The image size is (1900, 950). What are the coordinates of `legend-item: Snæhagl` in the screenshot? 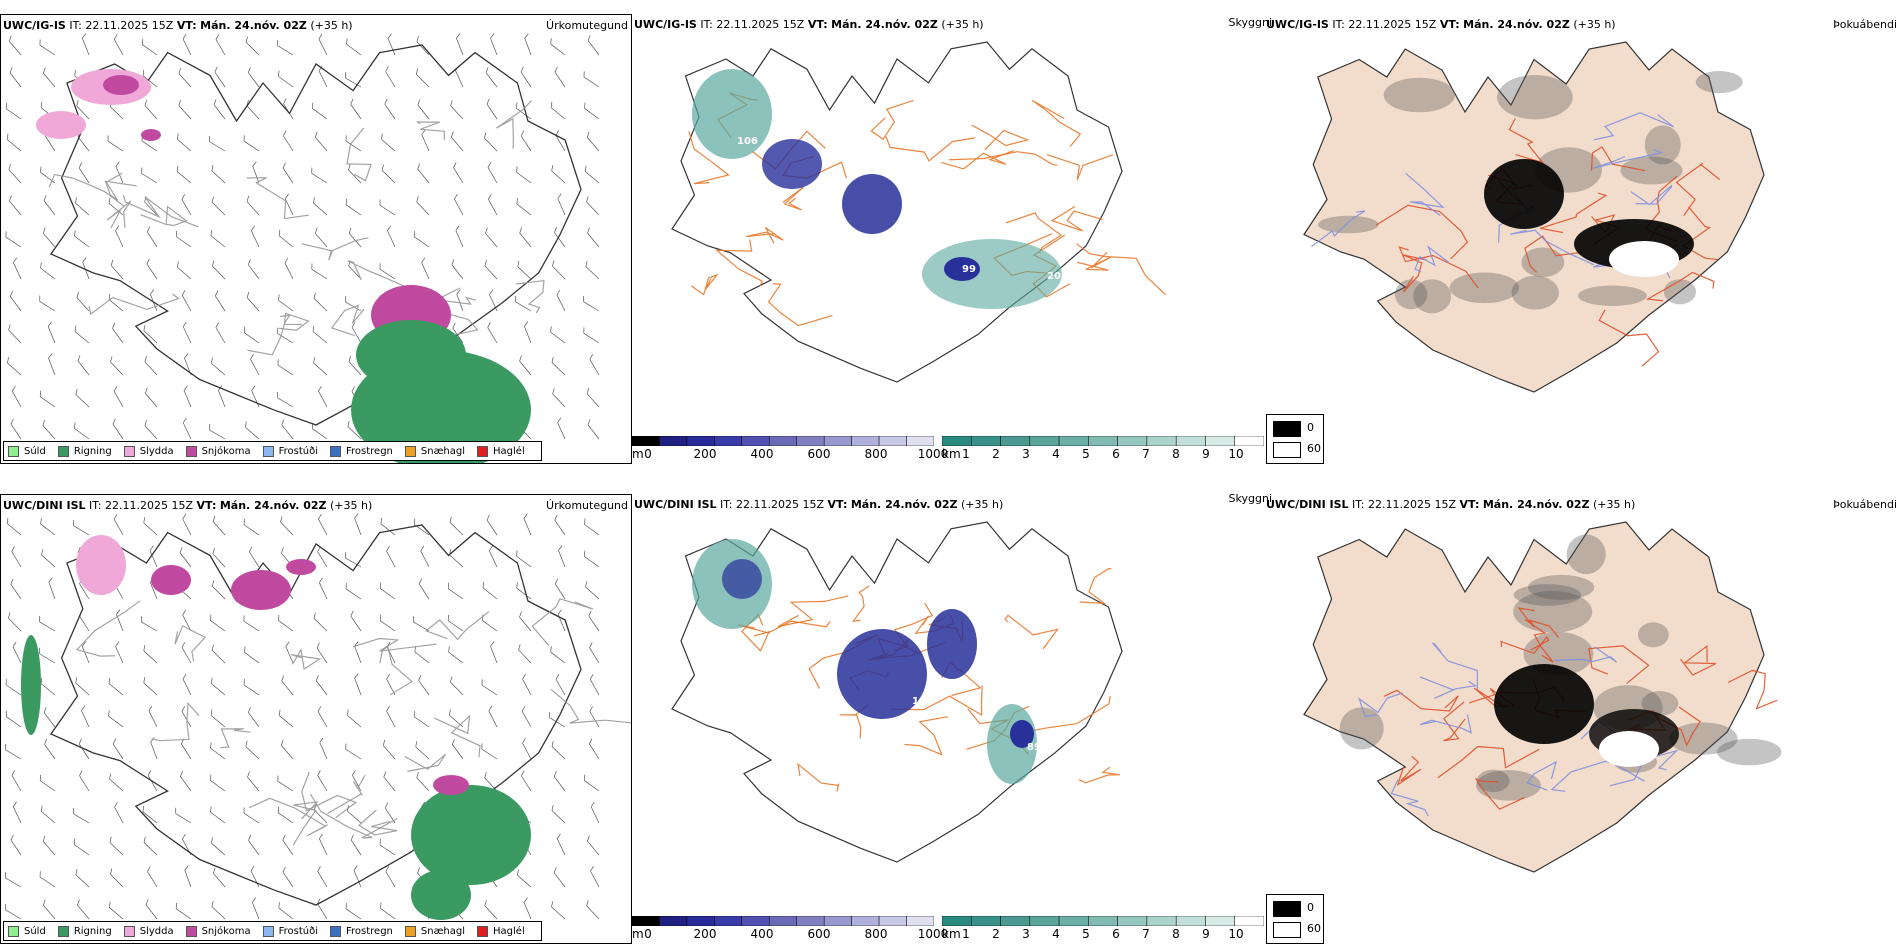 It's located at (435, 931).